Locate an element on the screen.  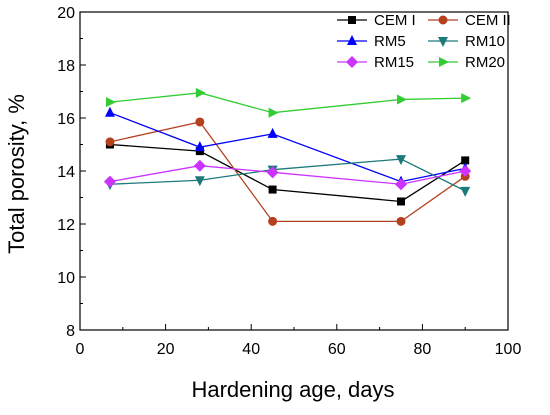
x-tick-label: 20 is located at coordinates (166, 349).